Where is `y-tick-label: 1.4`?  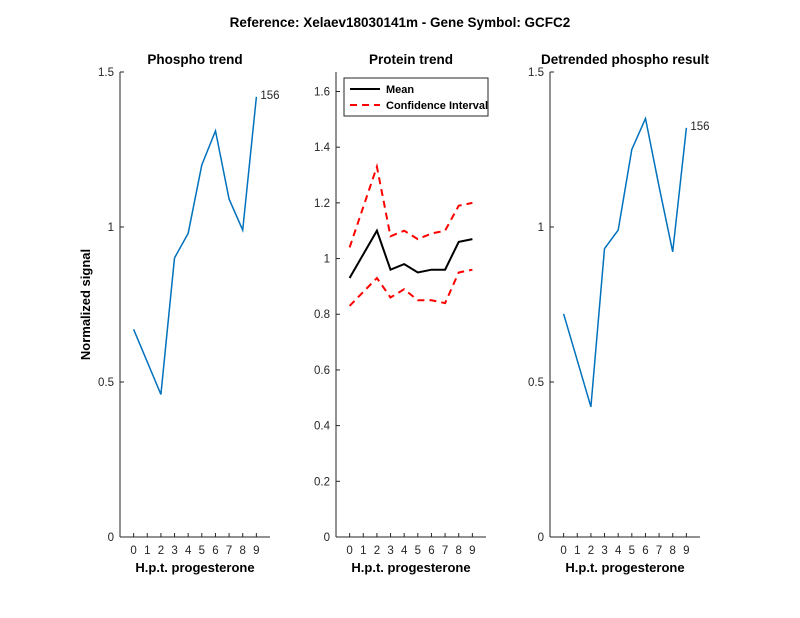 y-tick-label: 1.4 is located at coordinates (322, 148).